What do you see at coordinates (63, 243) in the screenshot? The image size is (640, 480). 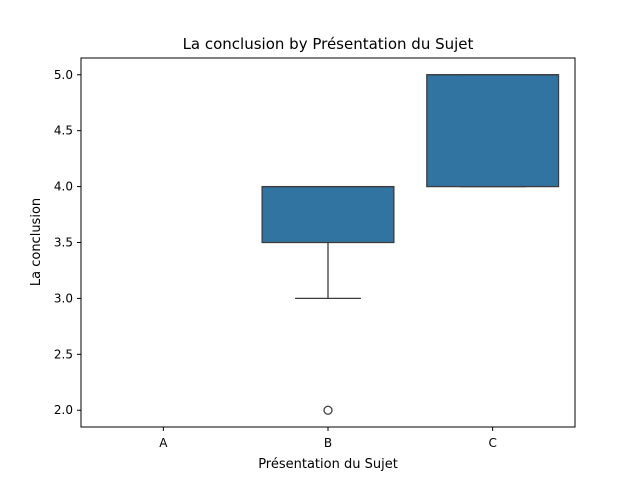 I see `y-tick-label-3: 3.5` at bounding box center [63, 243].